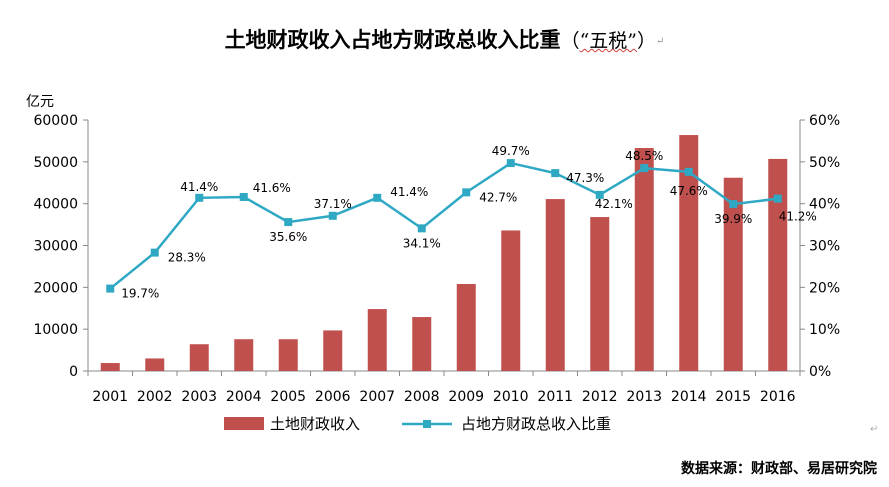 The image size is (889, 487). I want to click on chart-title-paren-open: （, so click(570, 41).